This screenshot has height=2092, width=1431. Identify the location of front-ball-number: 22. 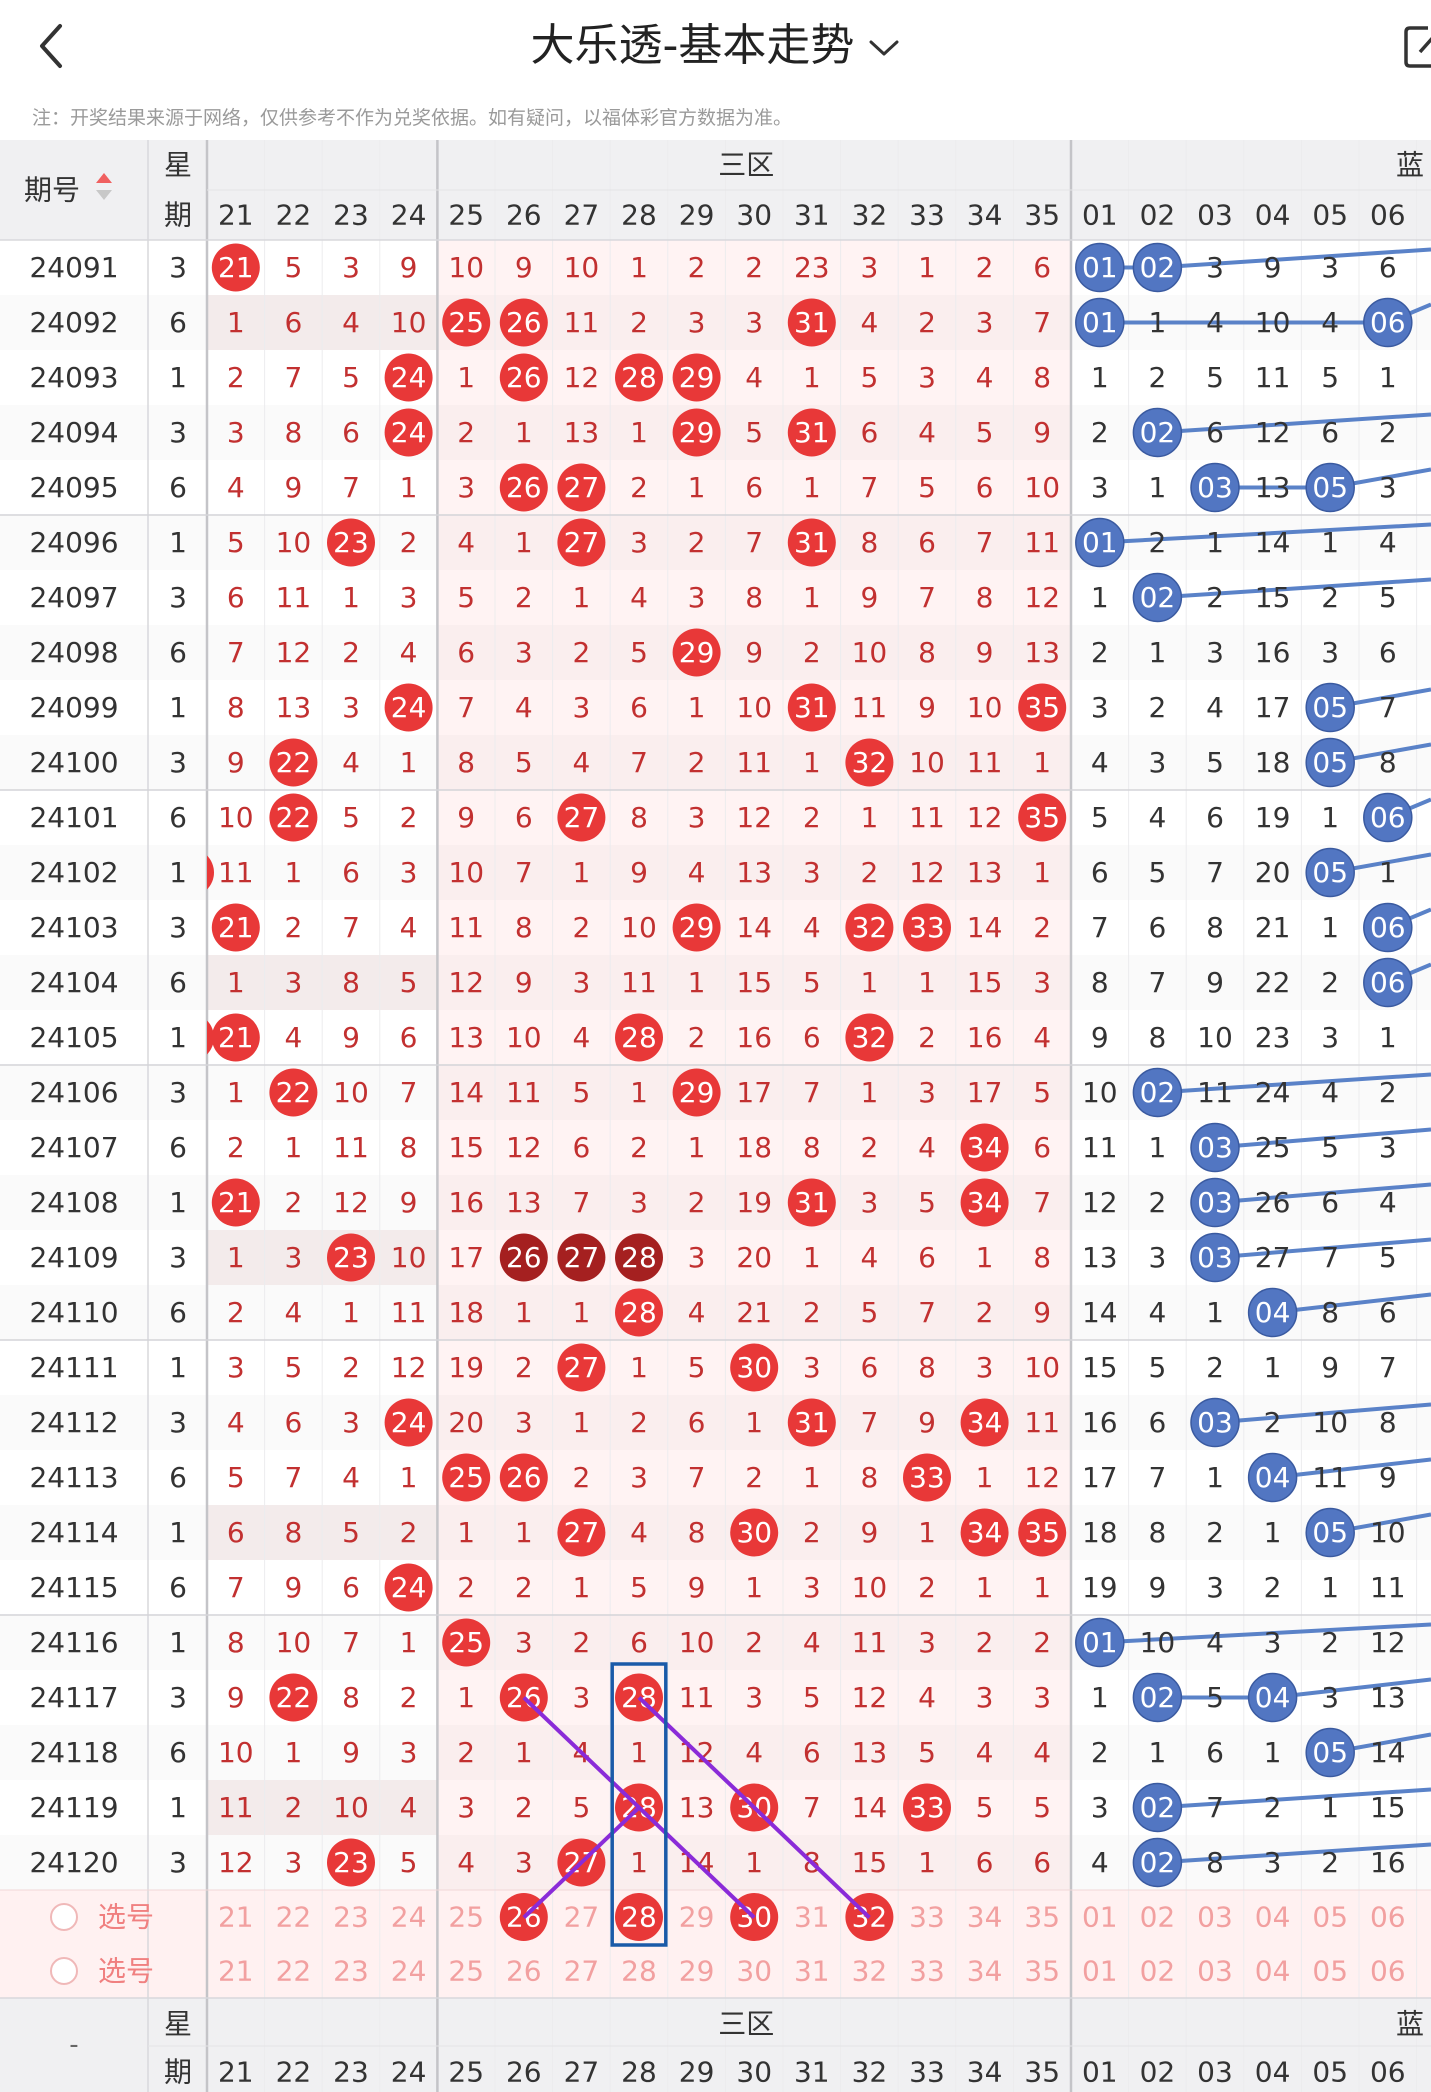
(294, 1697).